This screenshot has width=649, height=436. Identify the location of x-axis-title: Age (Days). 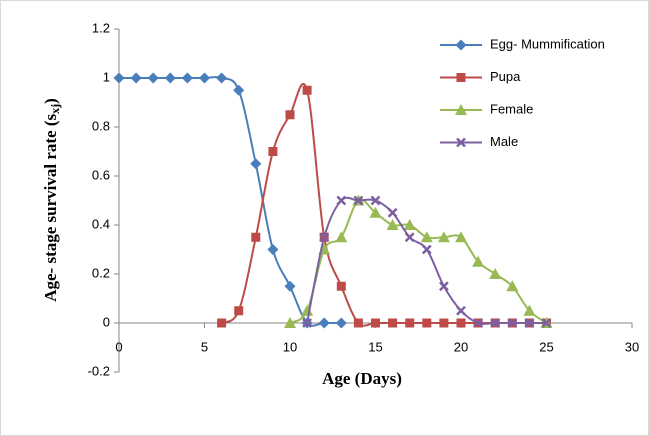
(362, 378).